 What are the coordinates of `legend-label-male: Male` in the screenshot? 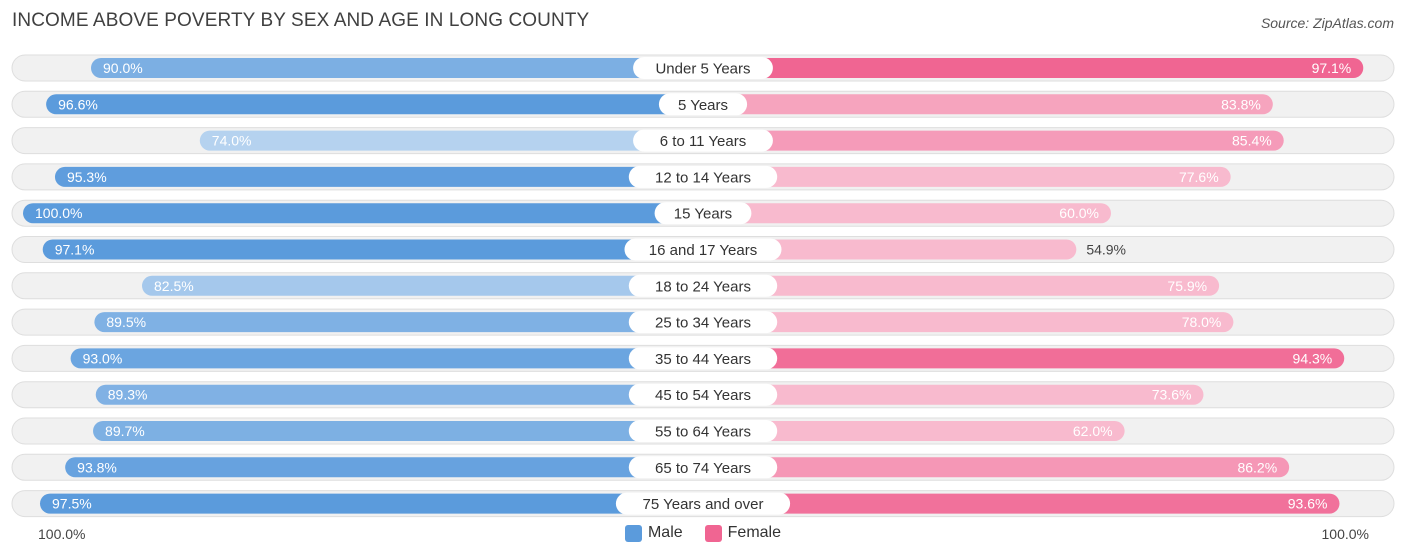 It's located at (665, 532).